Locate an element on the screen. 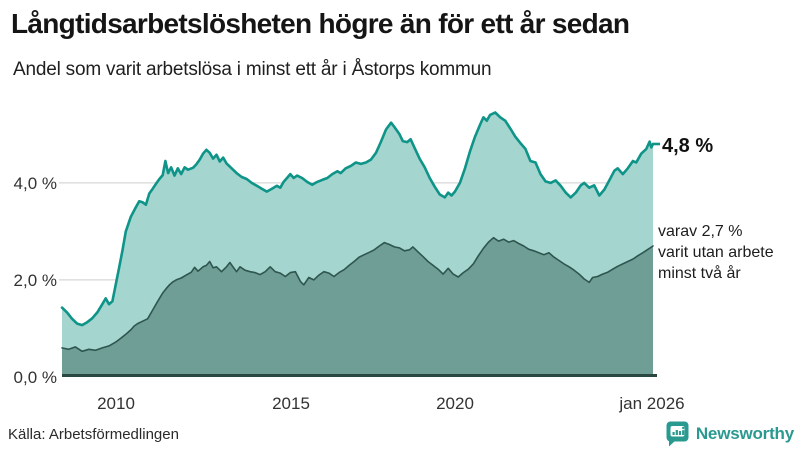  x-axis-tick-2015: 2015 is located at coordinates (291, 403).